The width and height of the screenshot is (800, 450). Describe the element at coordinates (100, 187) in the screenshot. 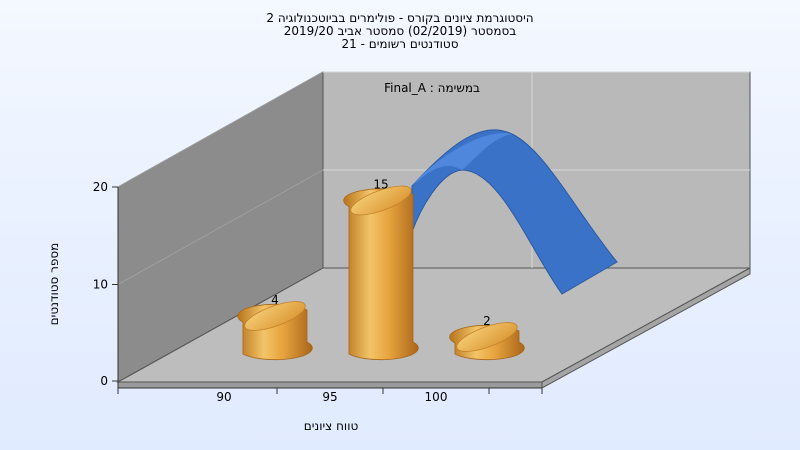

I see `y-tick-label: 20` at that location.